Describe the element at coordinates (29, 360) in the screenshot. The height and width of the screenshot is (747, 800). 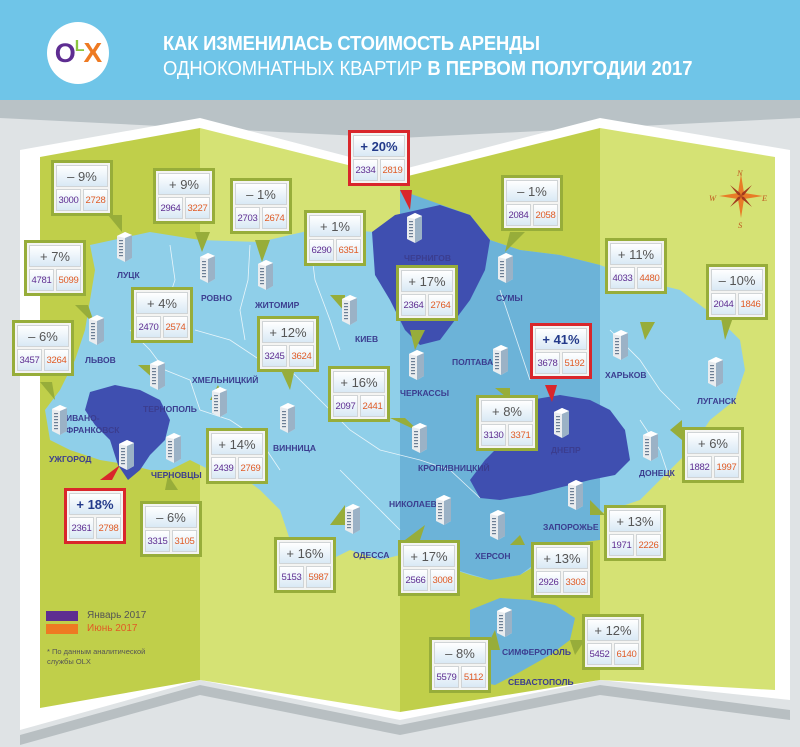
I see `january-price: 3457` at that location.